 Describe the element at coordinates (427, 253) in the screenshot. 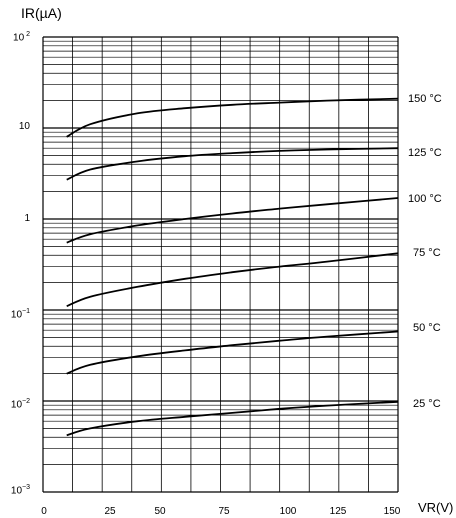

I see `series-label-75c: 75 °C` at that location.